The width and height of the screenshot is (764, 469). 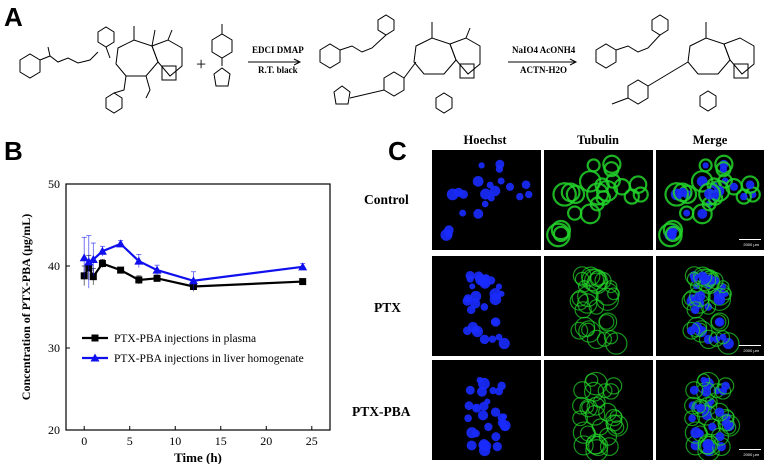 What do you see at coordinates (26, 307) in the screenshot?
I see `y-axis-label: Concentration of PTX-PBA (μg/mL)` at bounding box center [26, 307].